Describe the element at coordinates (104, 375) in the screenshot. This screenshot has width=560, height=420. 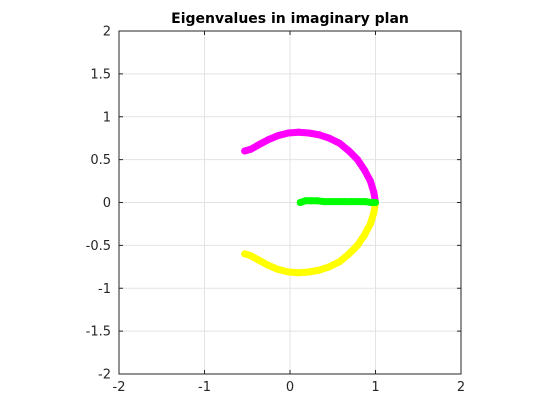
I see `y-tick-label: -2` at that location.